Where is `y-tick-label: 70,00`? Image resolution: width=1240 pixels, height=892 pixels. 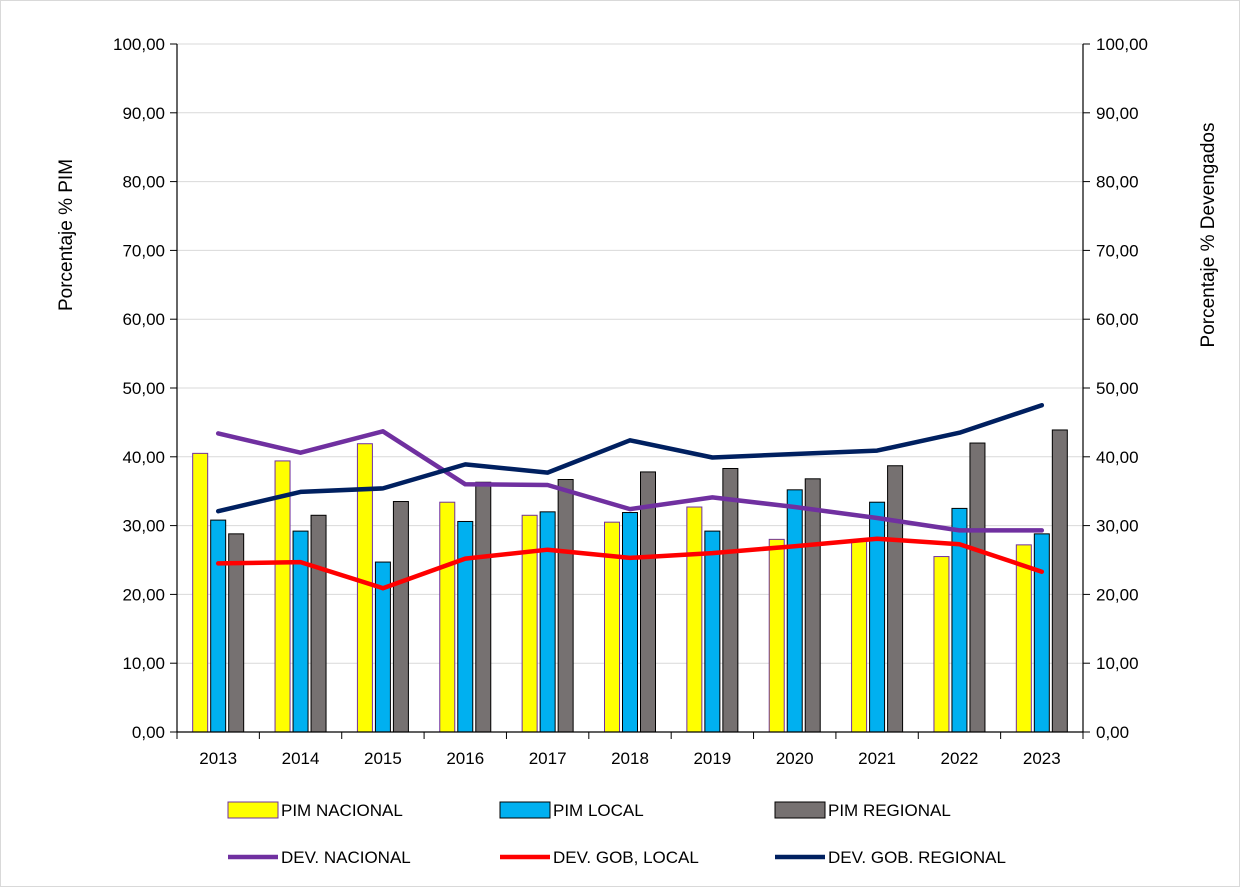 y-tick-label: 70,00 is located at coordinates (143, 250).